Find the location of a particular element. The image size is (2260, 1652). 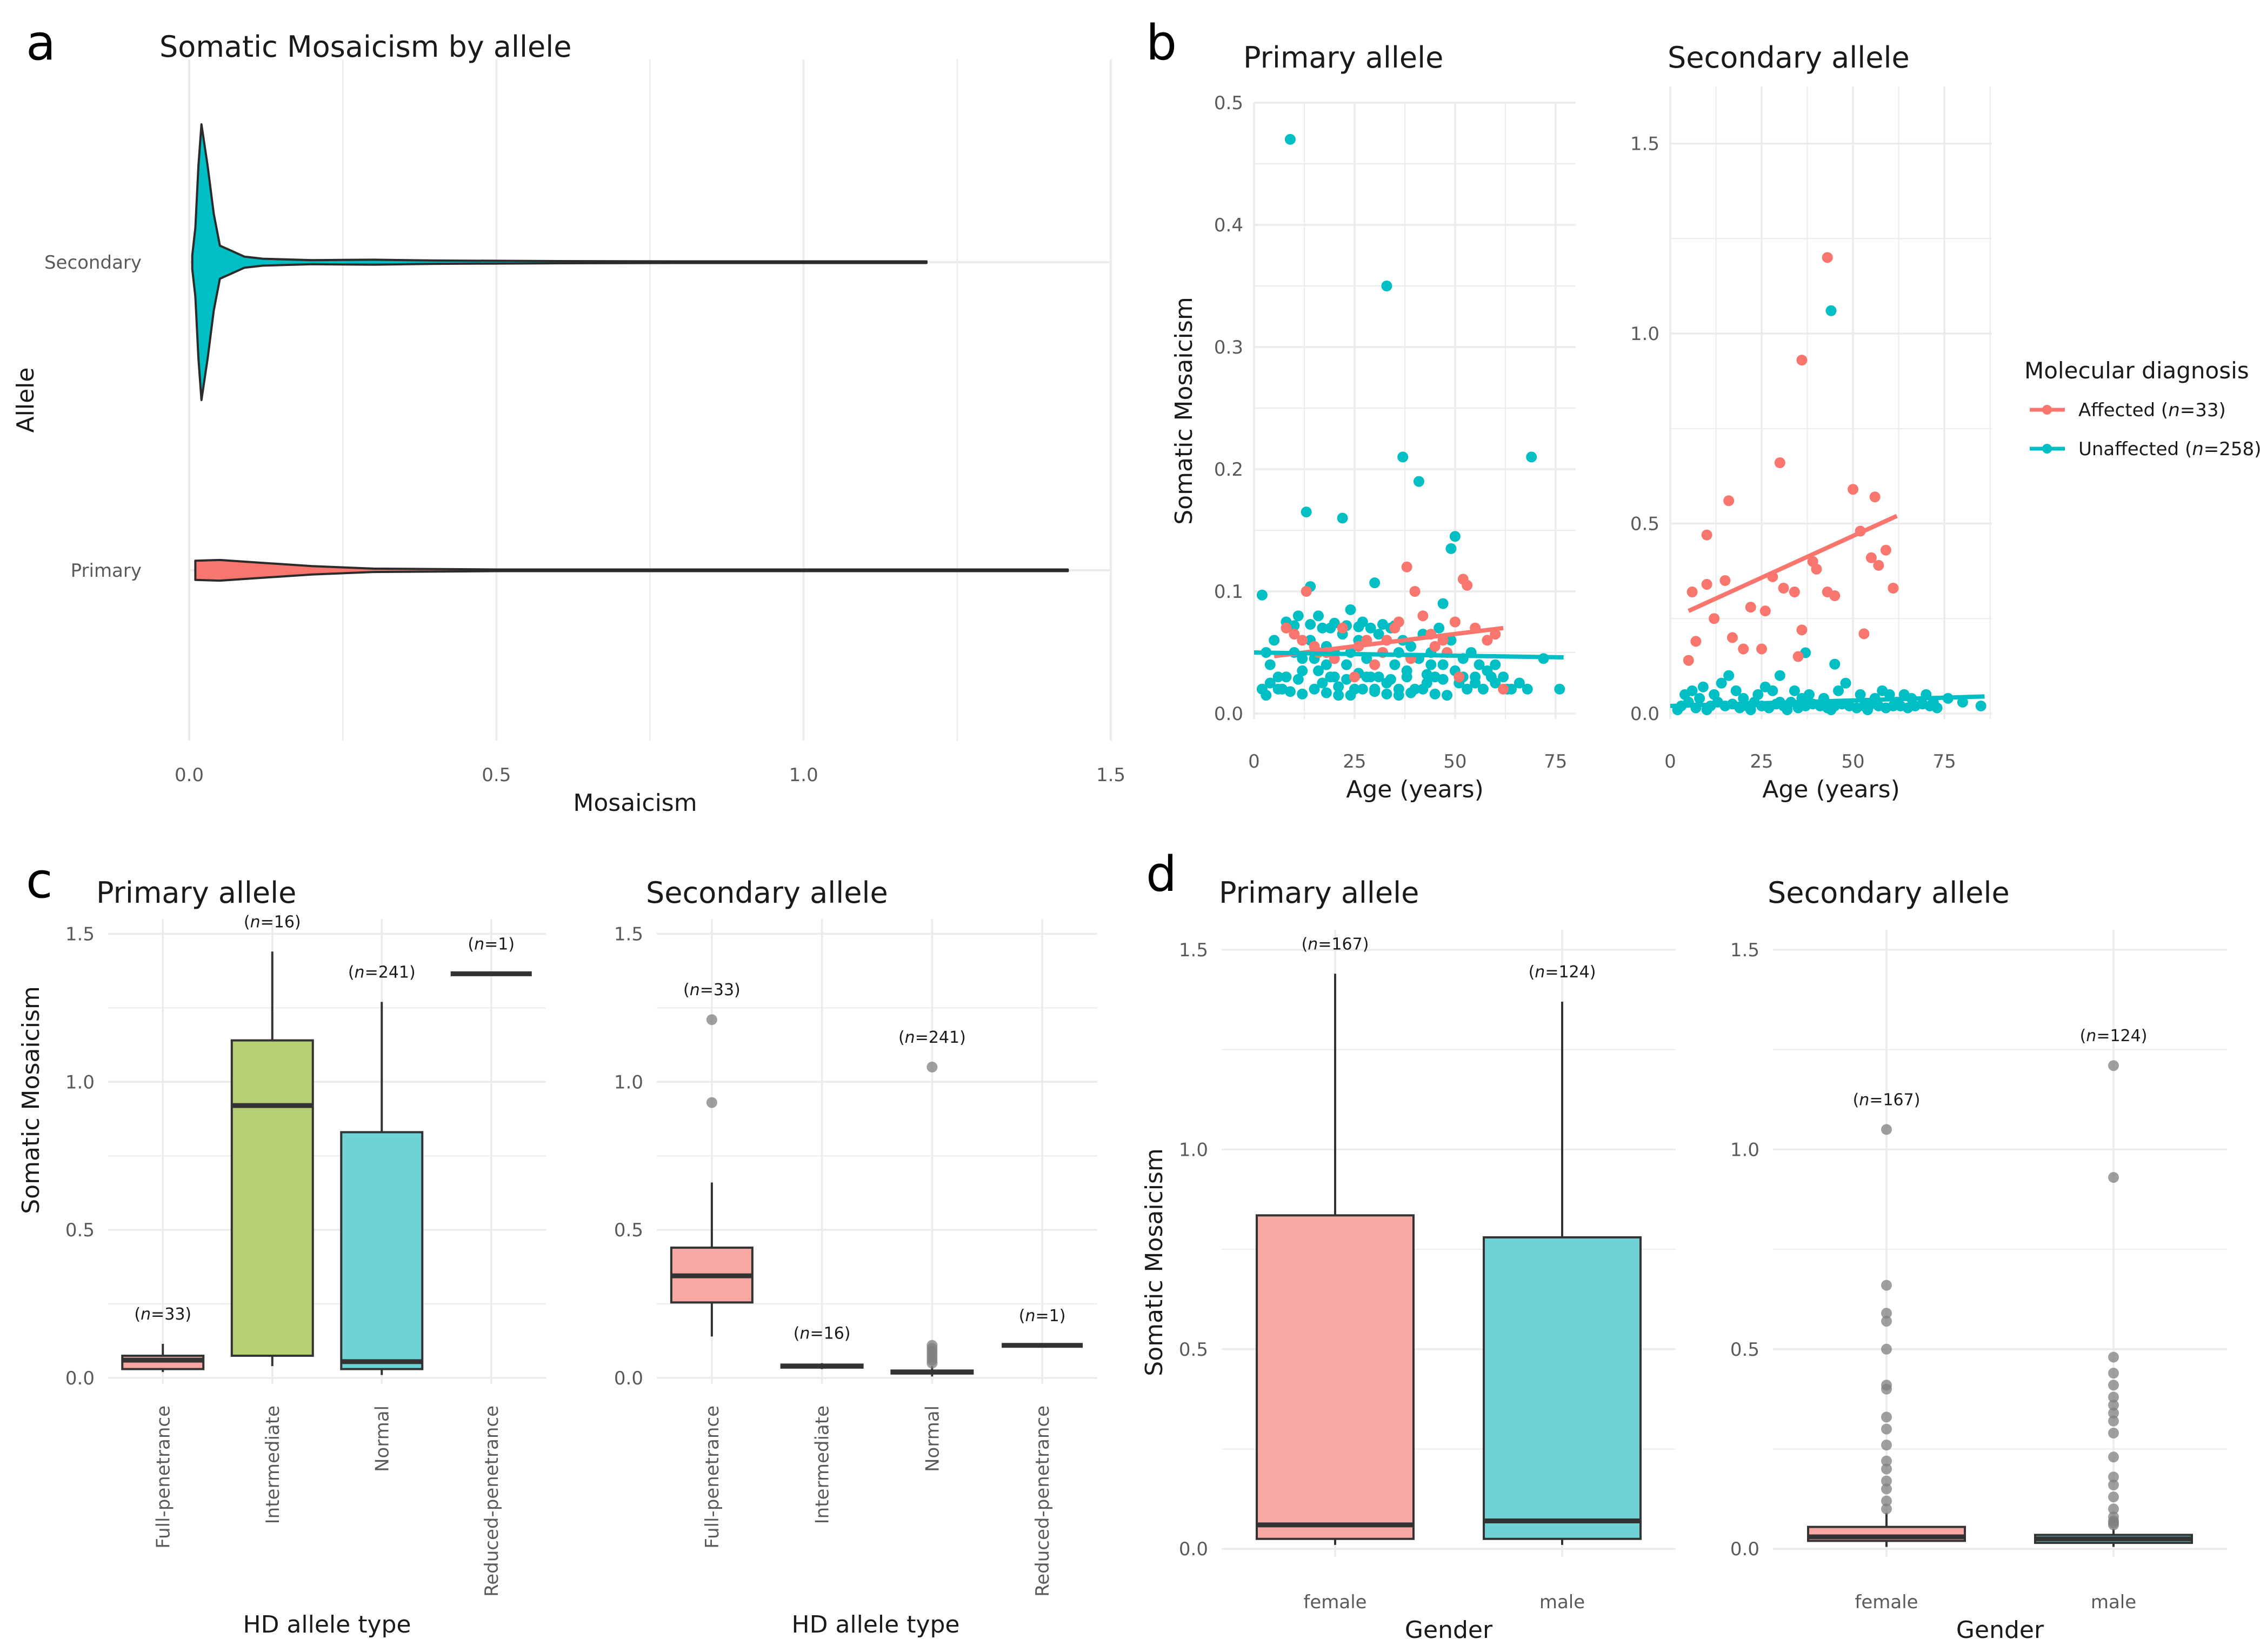

panel-c-primary-xtick: Normal is located at coordinates (382, 1438).